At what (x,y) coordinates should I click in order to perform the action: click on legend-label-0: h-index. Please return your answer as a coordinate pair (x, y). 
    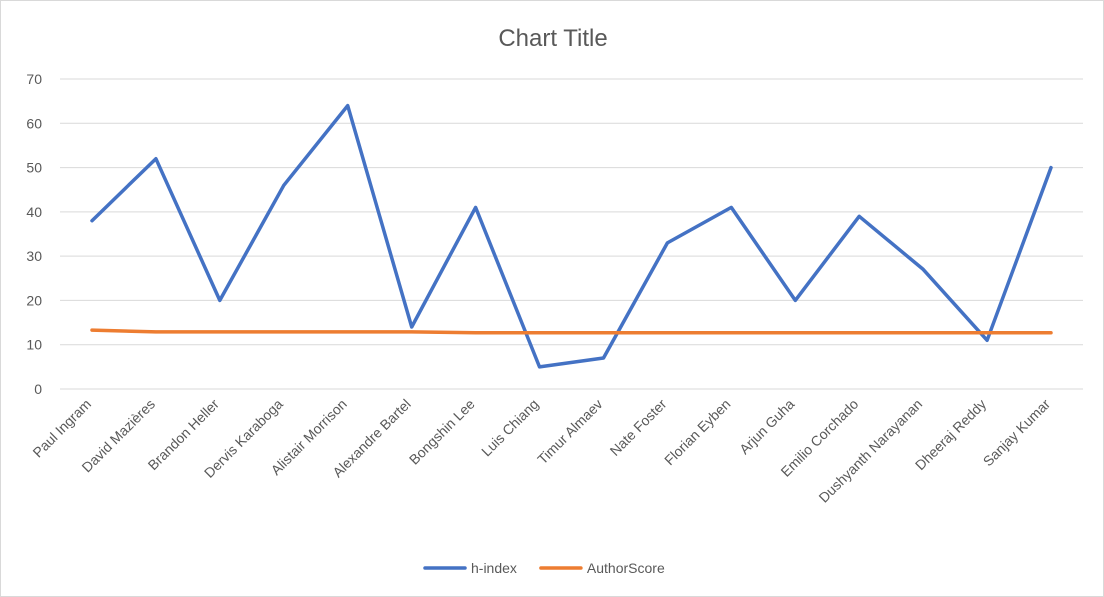
    Looking at the image, I should click on (494, 568).